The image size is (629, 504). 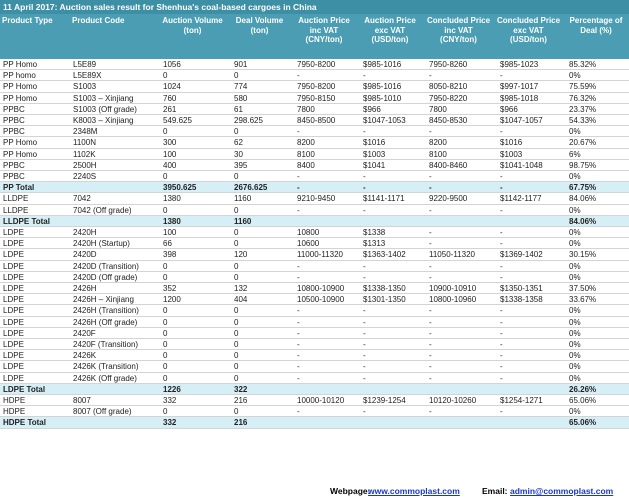 What do you see at coordinates (458, 300) in the screenshot?
I see `table-cell: 10800-10960` at bounding box center [458, 300].